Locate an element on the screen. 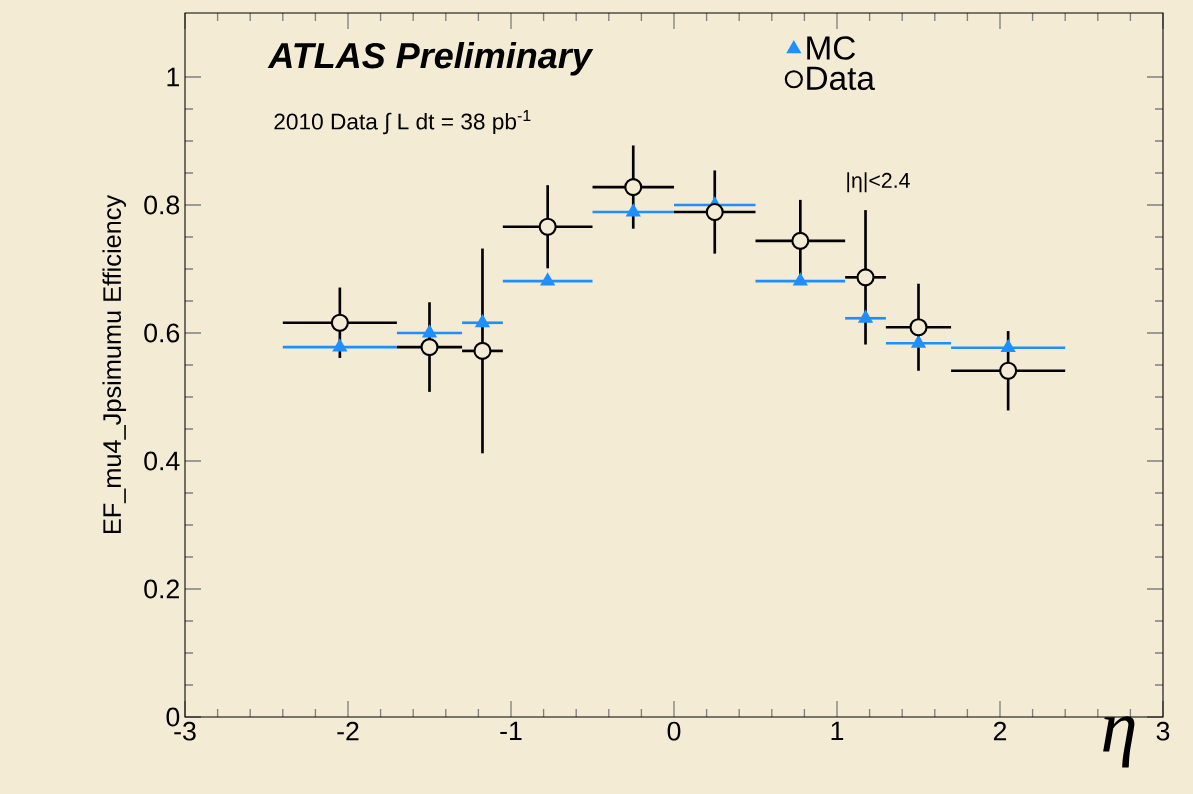 This screenshot has height=794, width=1193. annotation: |η|<2.4 is located at coordinates (878, 182).